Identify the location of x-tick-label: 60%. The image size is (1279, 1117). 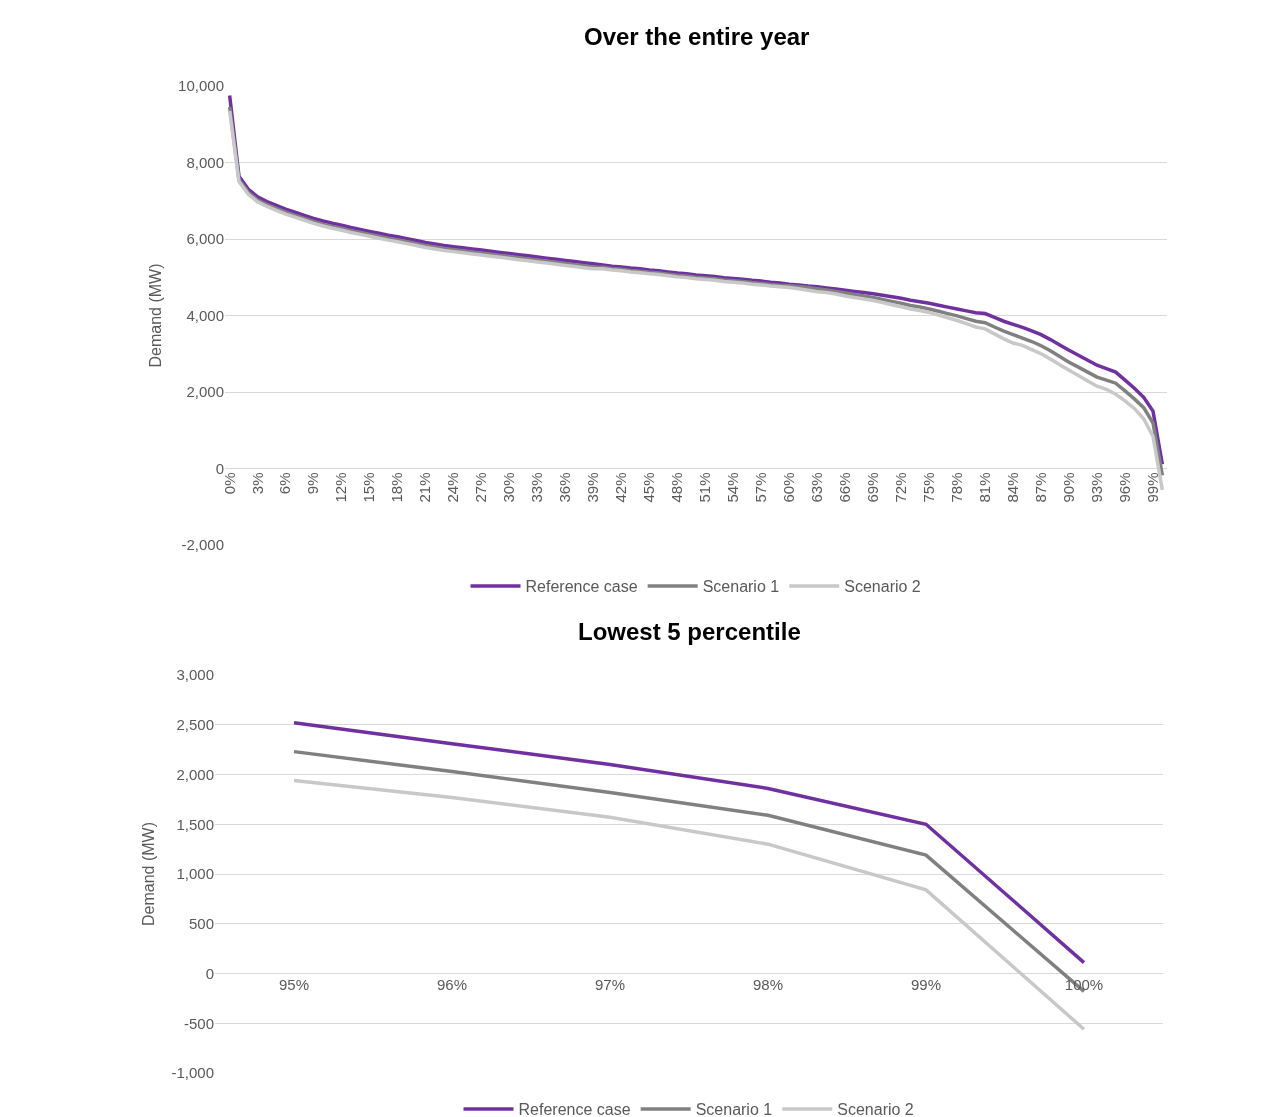
(789, 487).